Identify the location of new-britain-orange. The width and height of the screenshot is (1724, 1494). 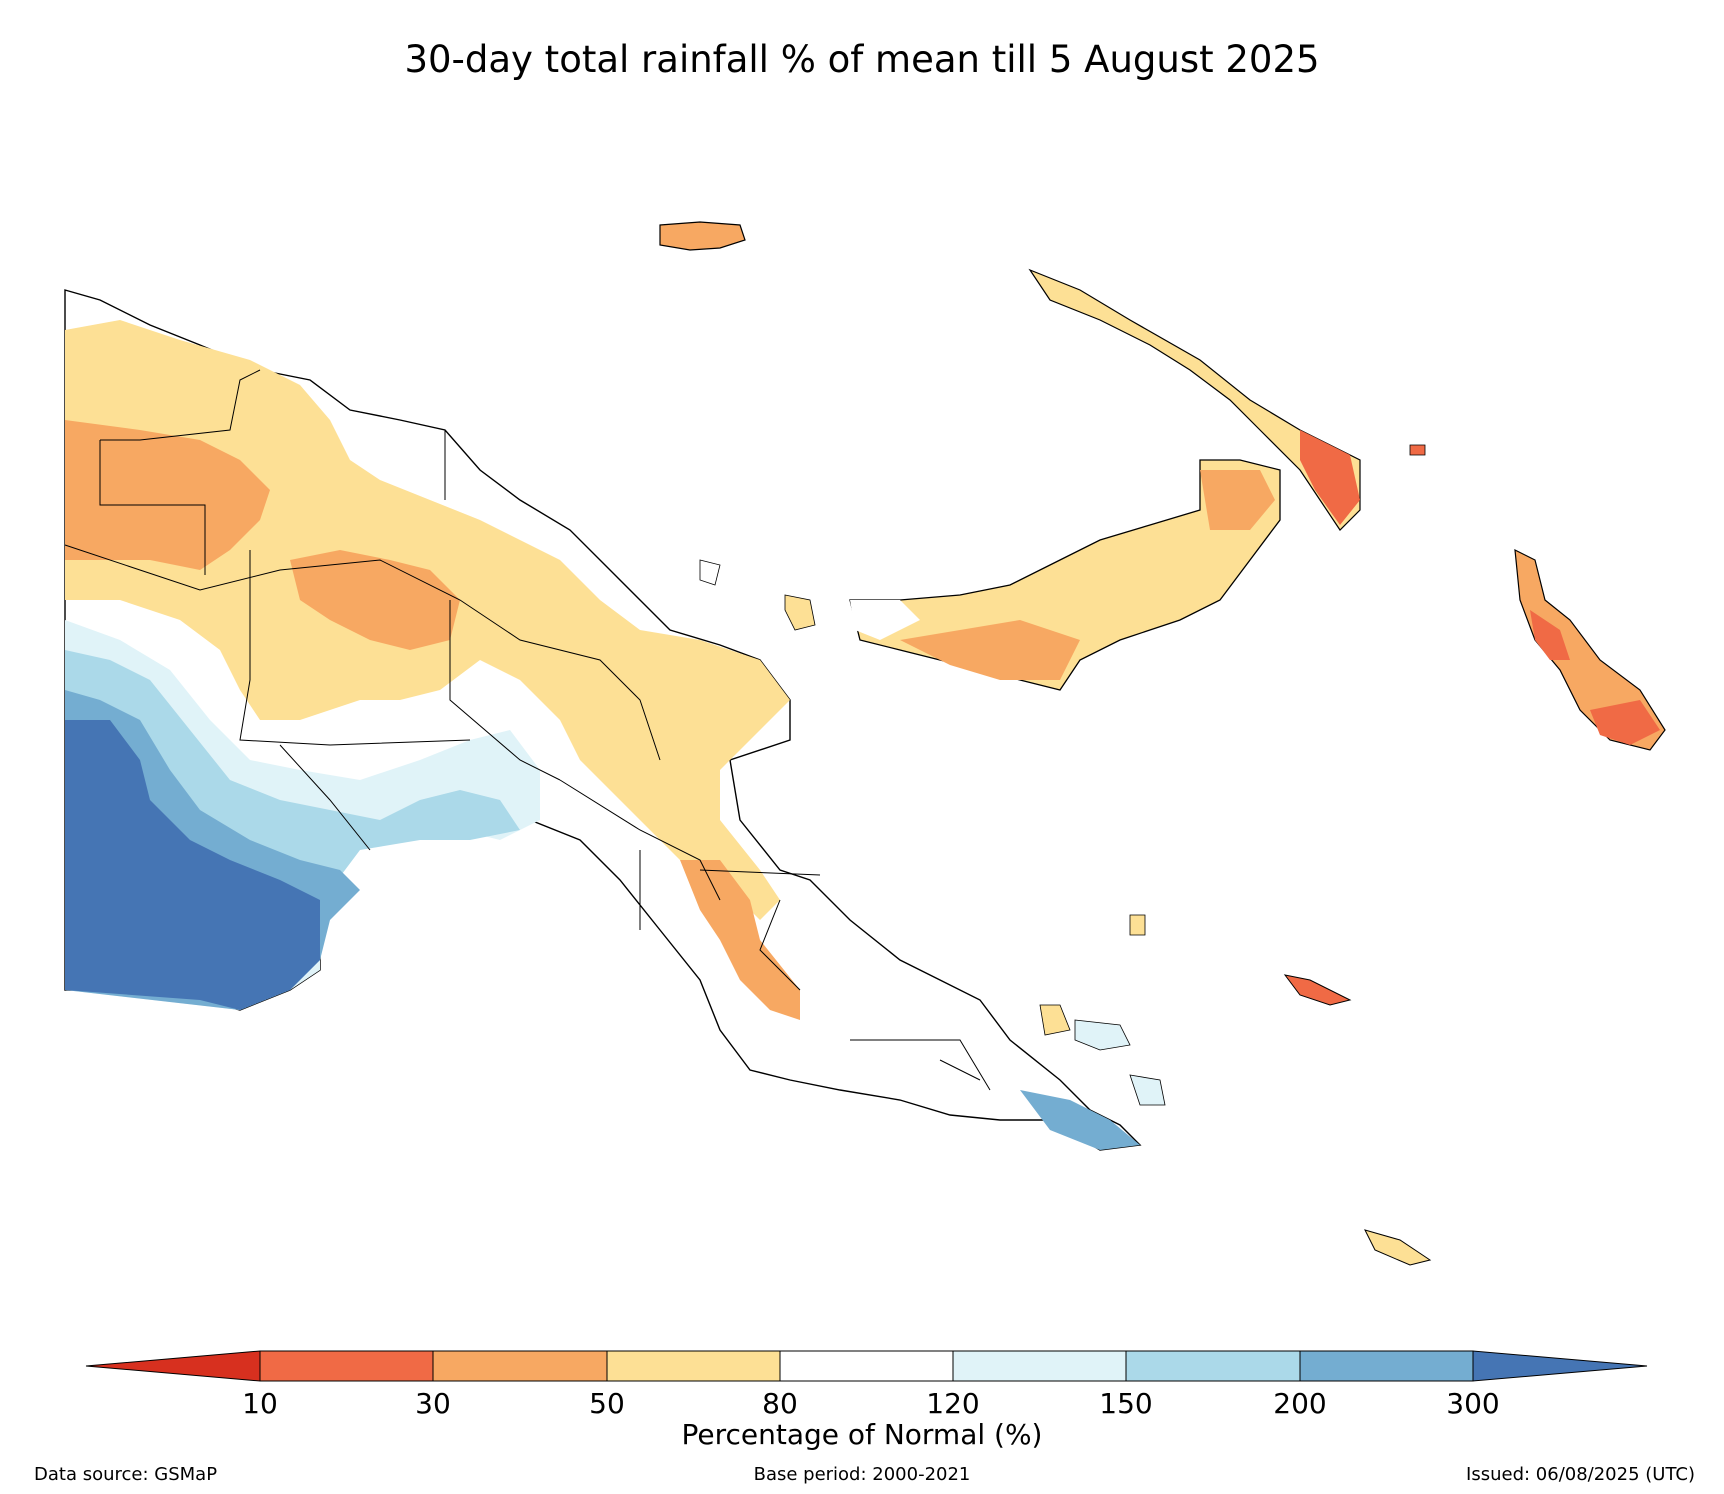
(990, 650).